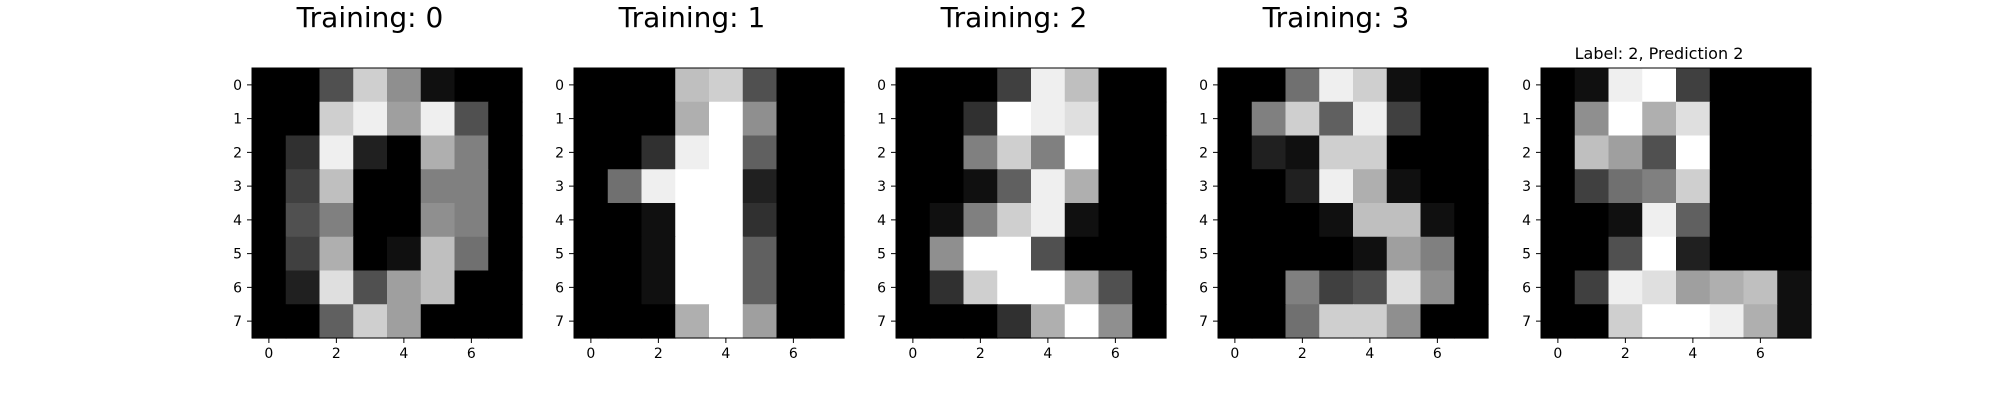 Image resolution: width=2000 pixels, height=400 pixels. I want to click on y-tick-label: 3, so click(881, 187).